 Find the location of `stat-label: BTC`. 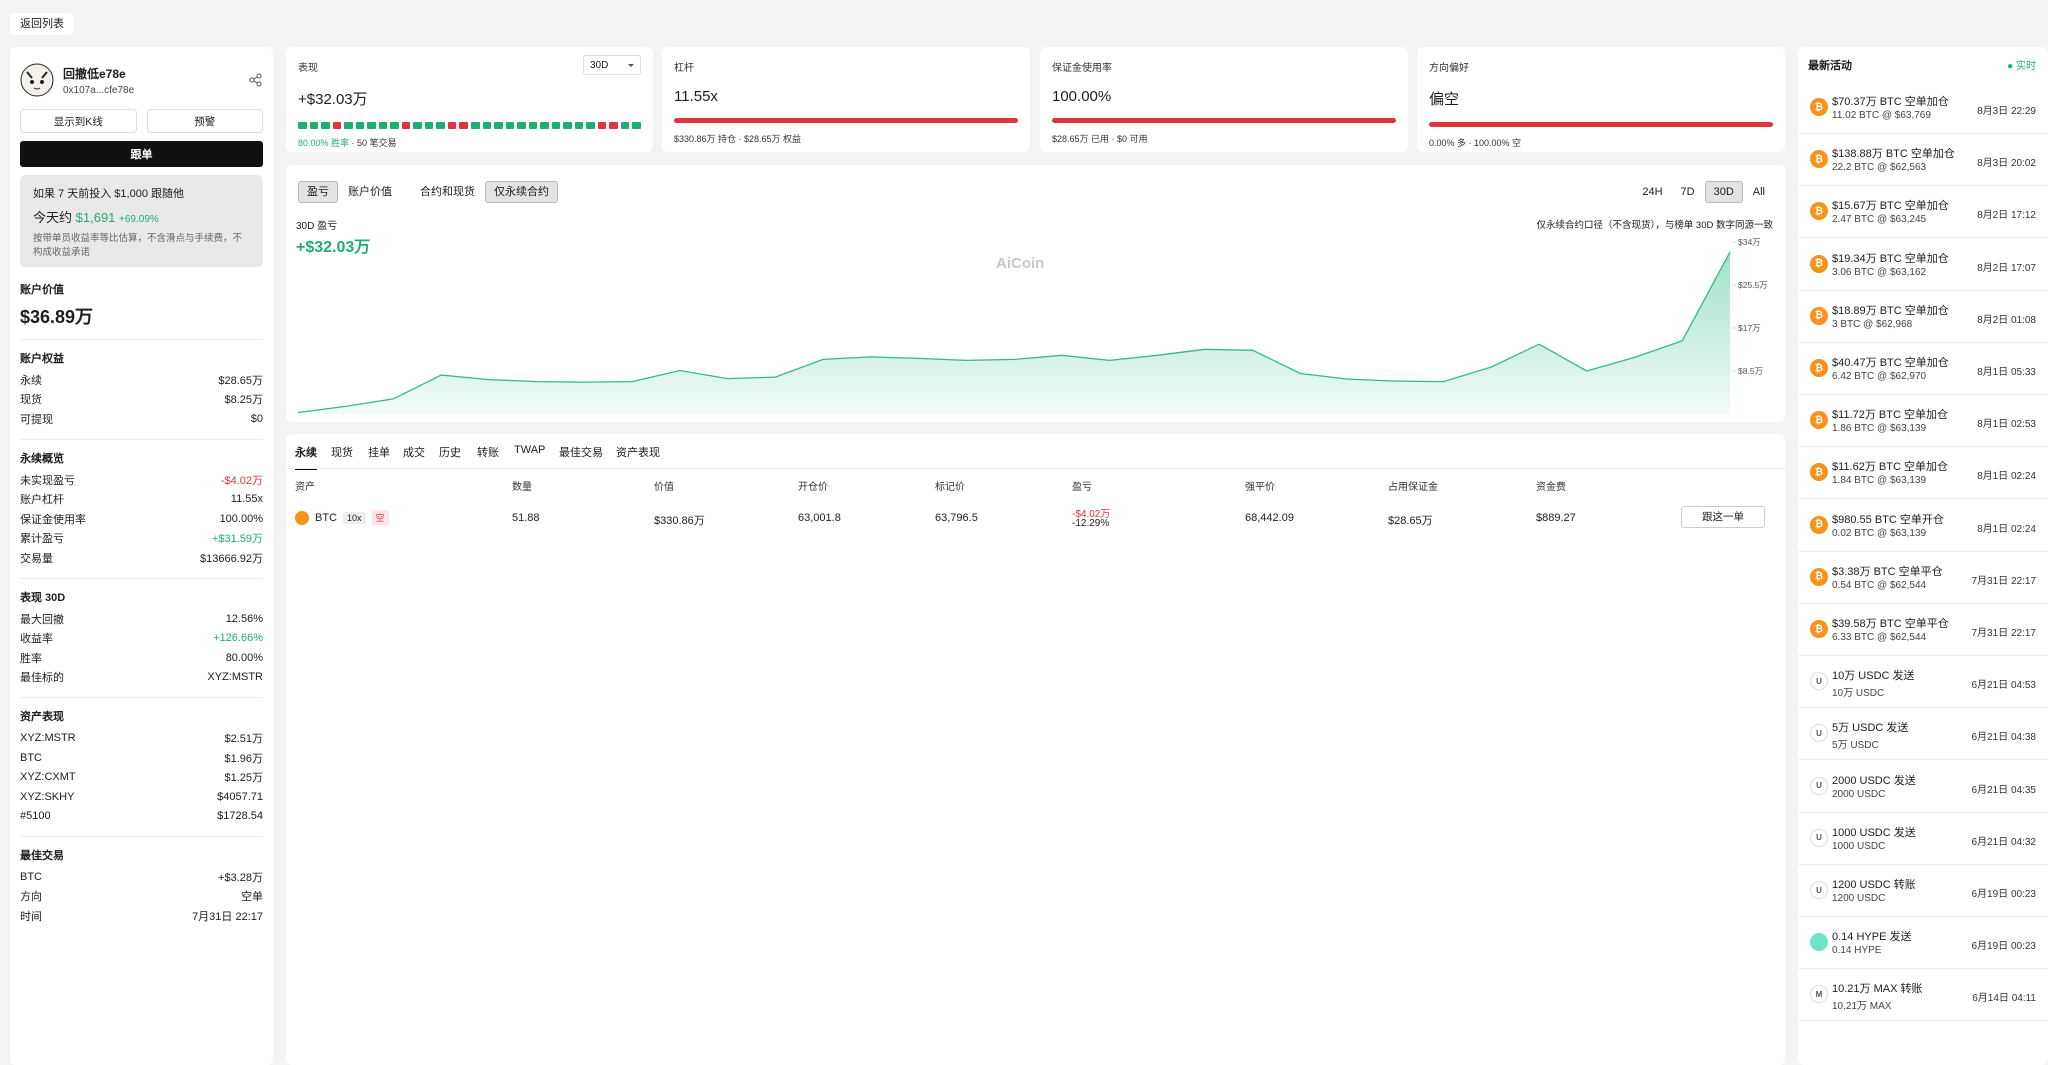

stat-label: BTC is located at coordinates (31, 876).